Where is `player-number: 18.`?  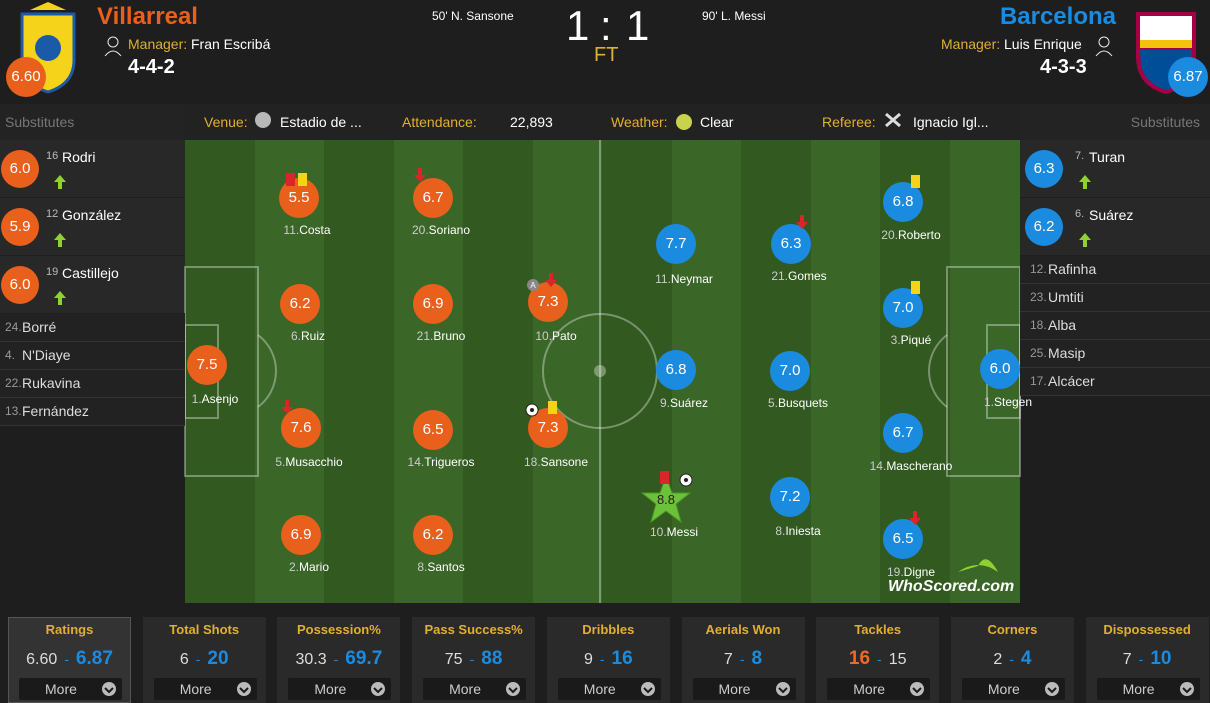
player-number: 18. is located at coordinates (532, 462).